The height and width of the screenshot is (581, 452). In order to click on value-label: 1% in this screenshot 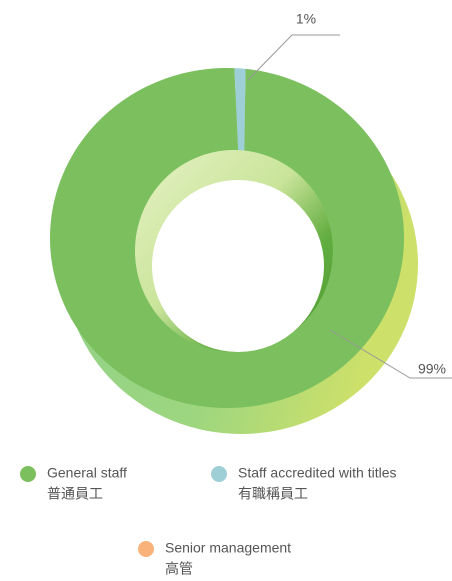, I will do `click(306, 19)`.